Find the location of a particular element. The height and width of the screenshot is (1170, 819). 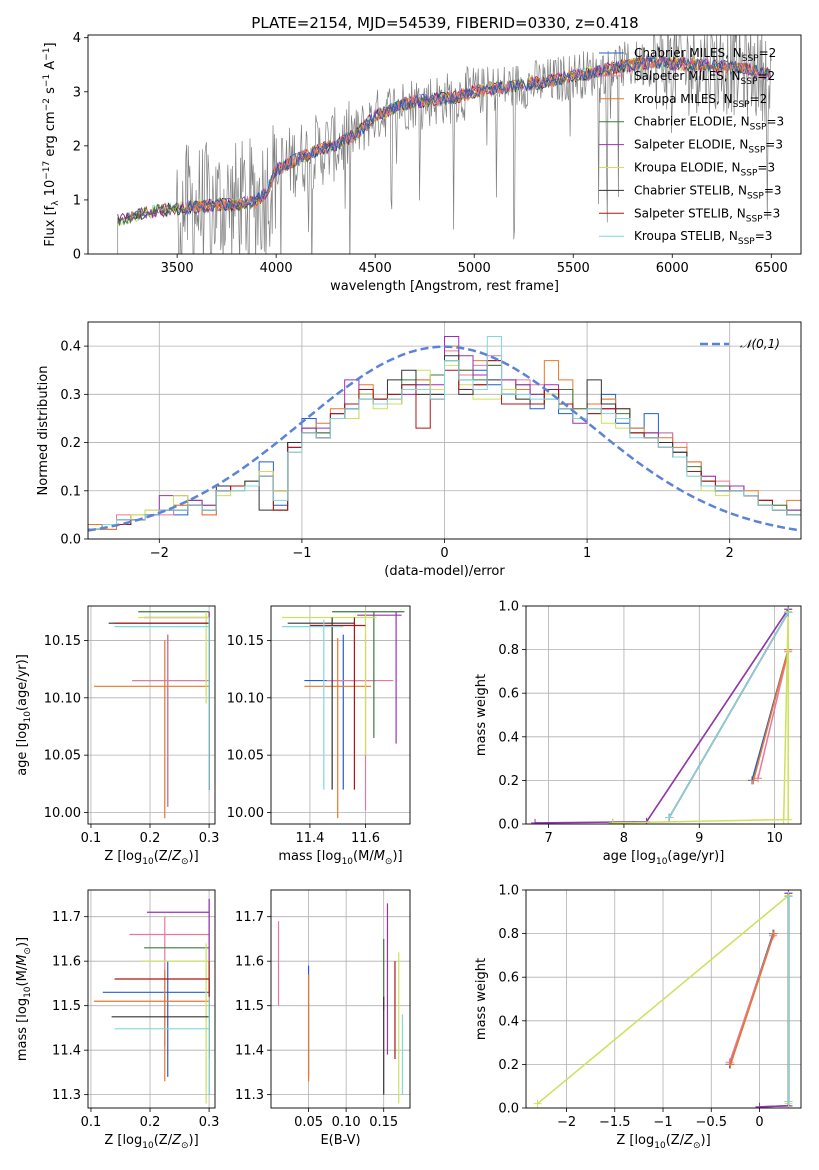

y-axis-label: Flux [fλ 10−17 erg cm−2 s−1 A−1] is located at coordinates (51, 144).